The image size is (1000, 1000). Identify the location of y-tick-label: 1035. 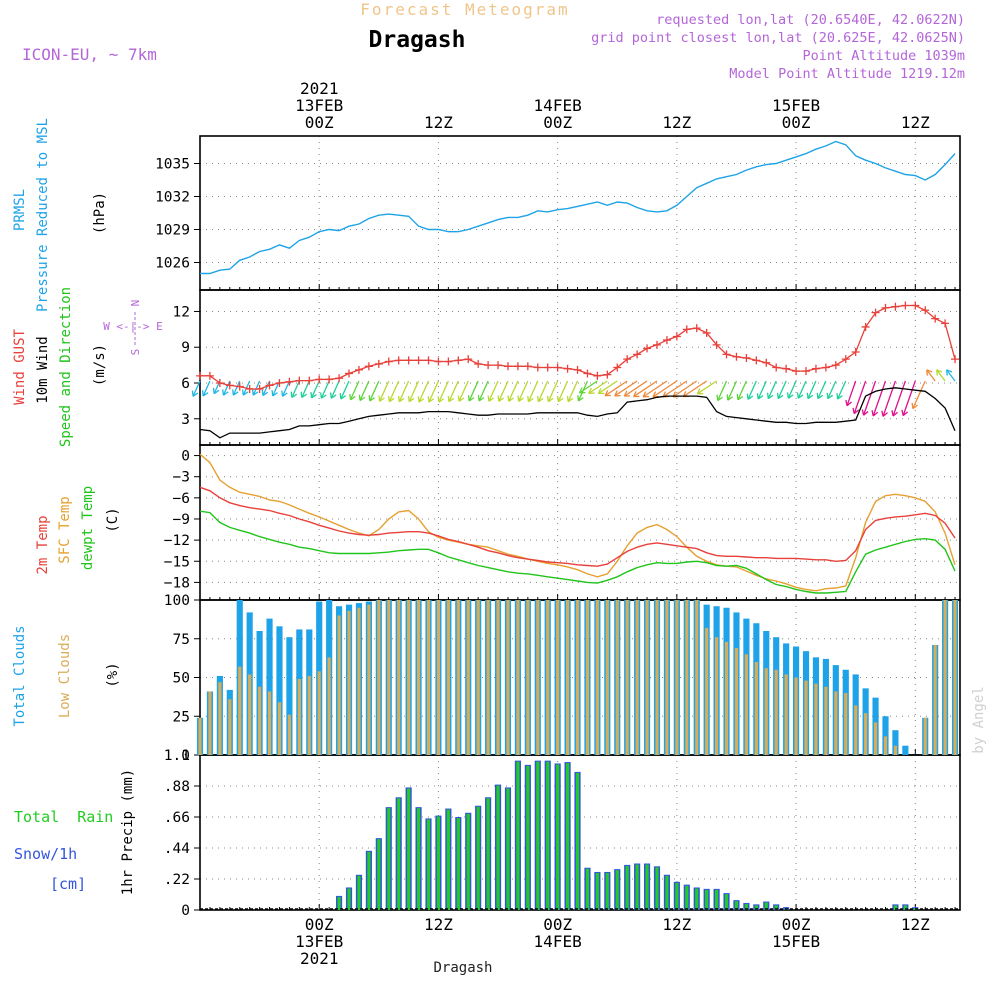
(172, 165).